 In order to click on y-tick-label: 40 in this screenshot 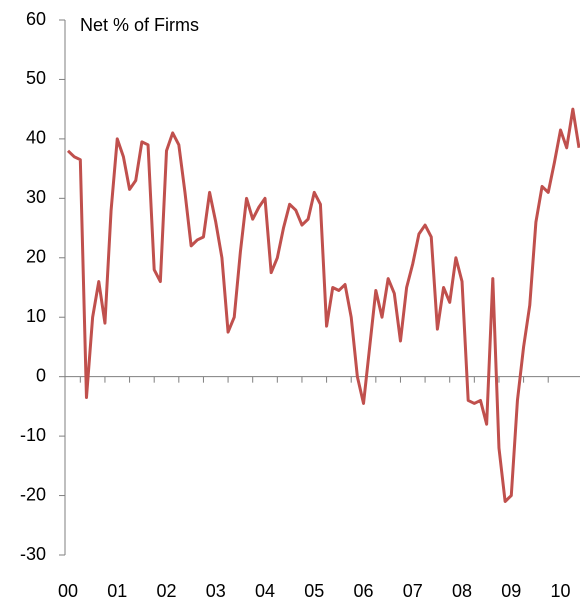, I will do `click(36, 138)`.